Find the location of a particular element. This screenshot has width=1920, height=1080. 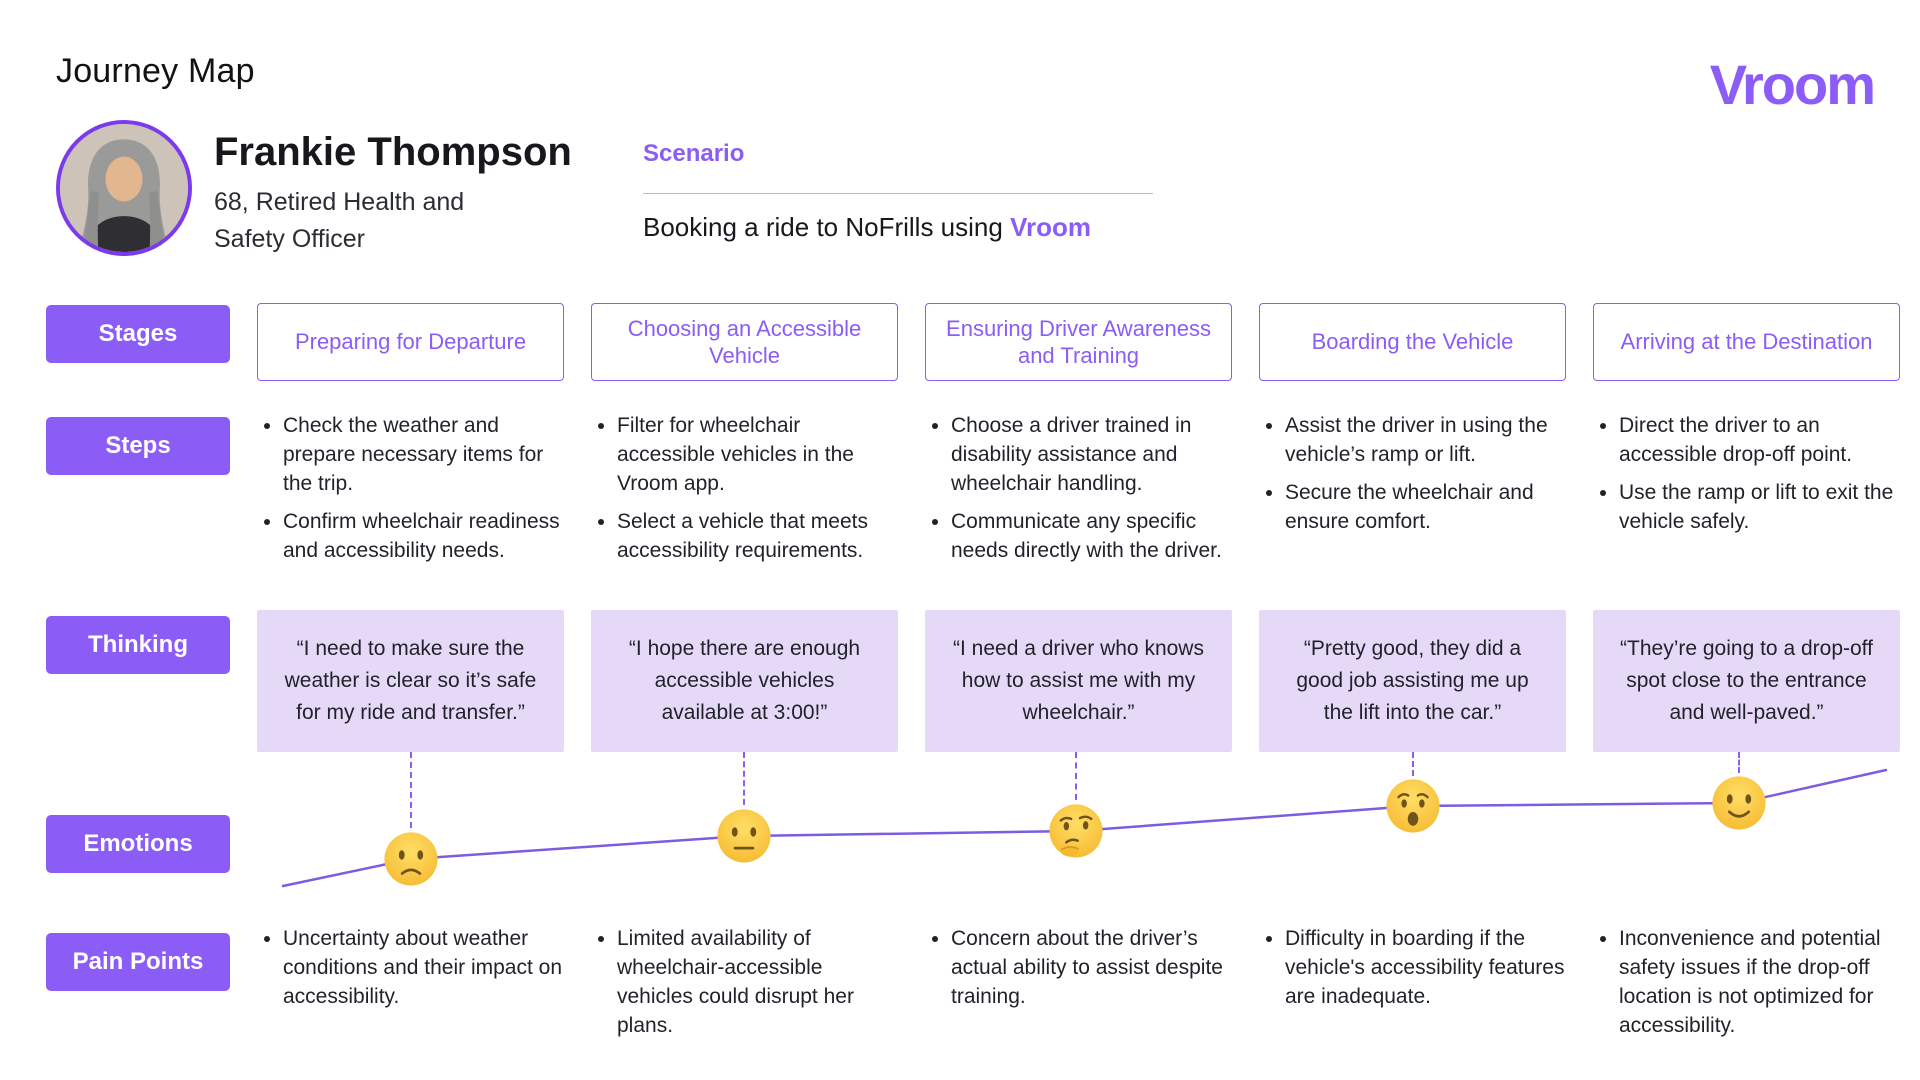

row-label-stages: Stages is located at coordinates (138, 334).